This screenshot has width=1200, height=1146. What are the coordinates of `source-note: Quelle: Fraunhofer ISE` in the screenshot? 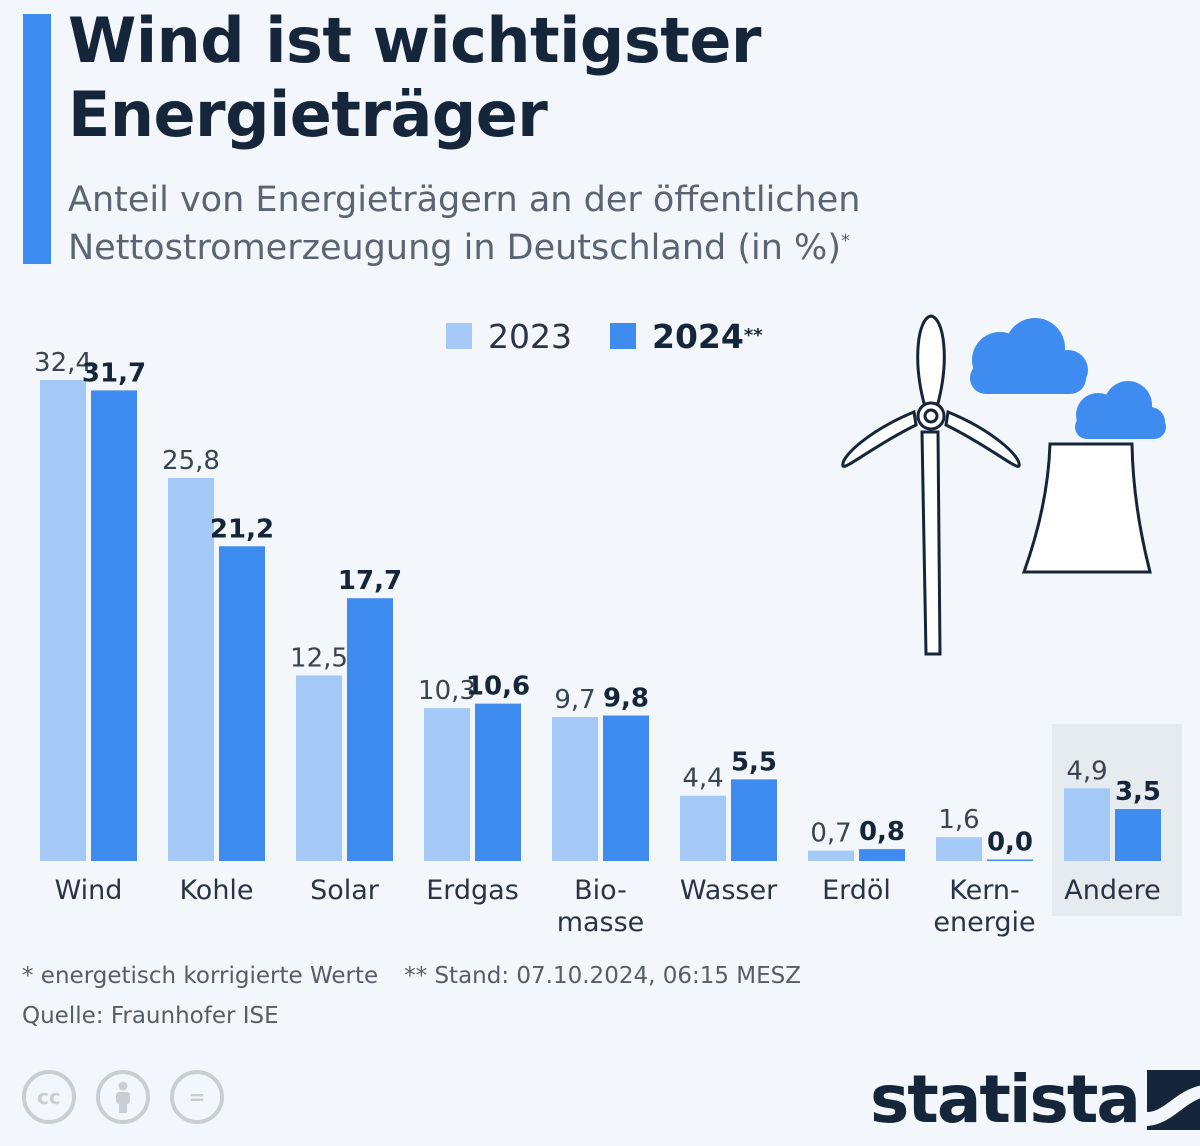 It's located at (150, 1016).